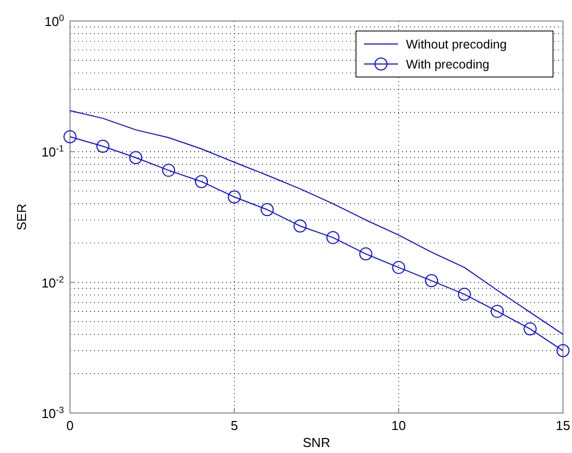 The width and height of the screenshot is (572, 453). What do you see at coordinates (456, 45) in the screenshot?
I see `legend-label: Without precoding` at bounding box center [456, 45].